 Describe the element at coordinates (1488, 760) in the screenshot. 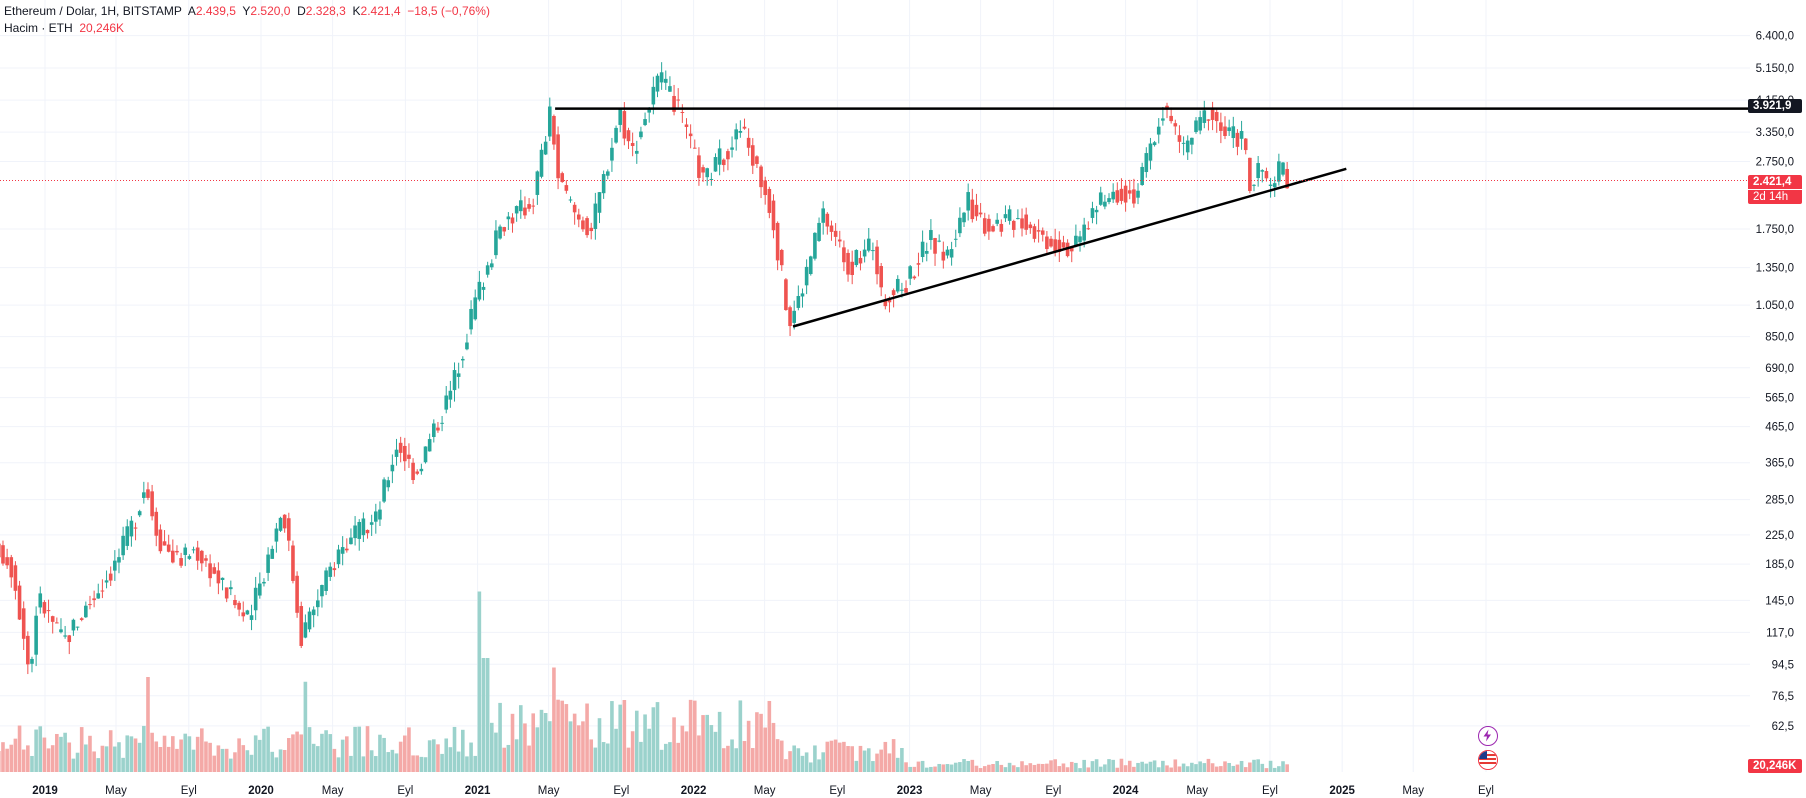

I see `us-flag-icon` at that location.